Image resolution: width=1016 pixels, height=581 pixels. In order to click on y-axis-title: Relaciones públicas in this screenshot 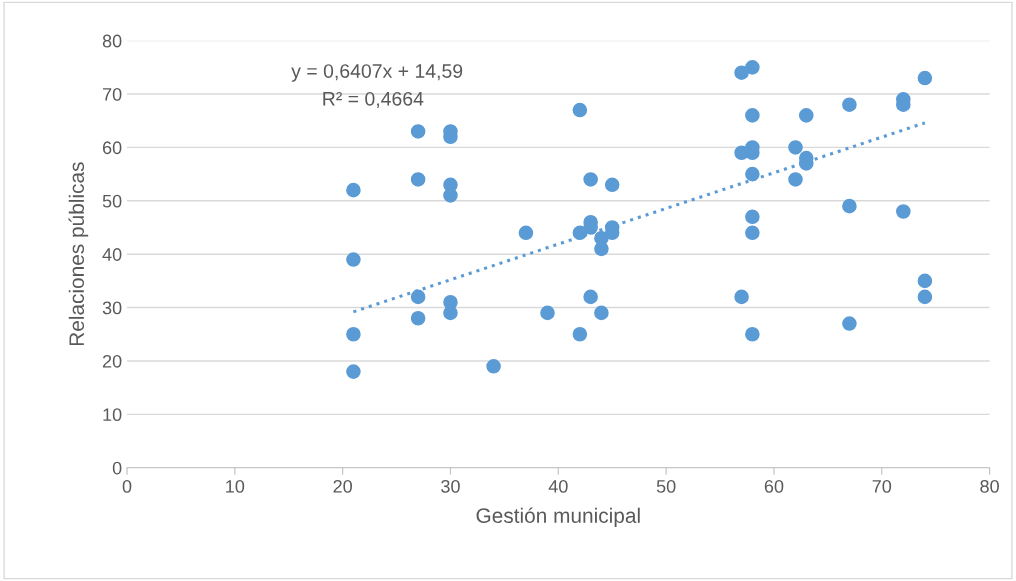, I will do `click(78, 254)`.